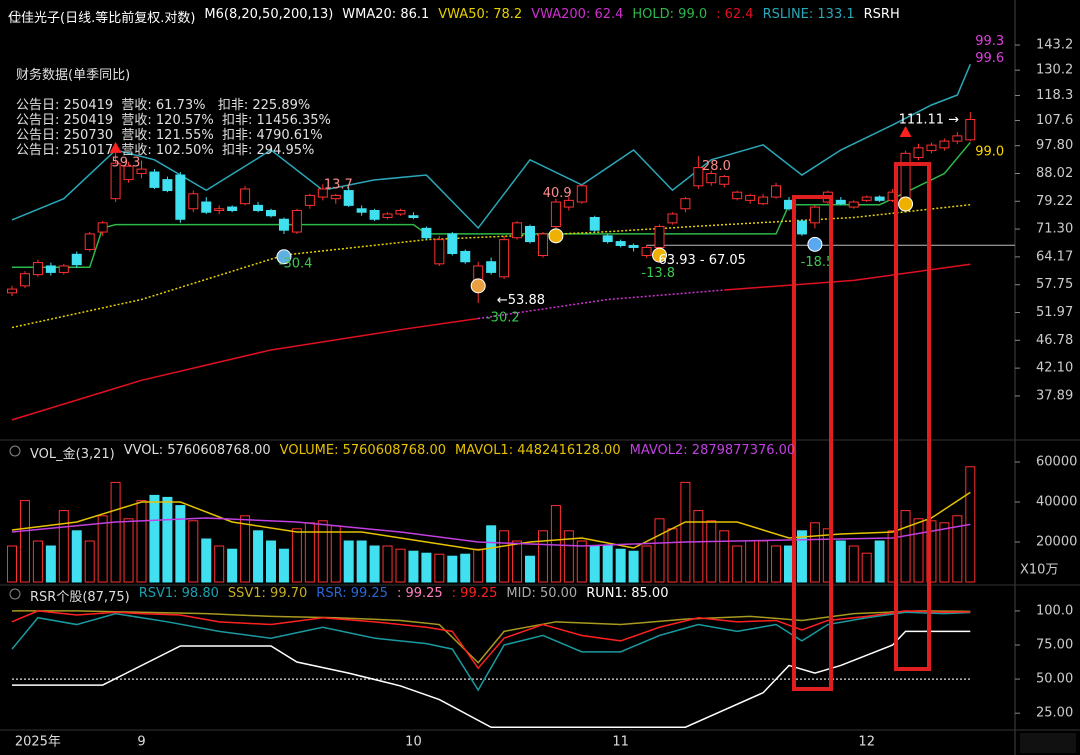 The height and width of the screenshot is (755, 1080). Describe the element at coordinates (1054, 70) in the screenshot. I see `y-tick-label: 130.2` at that location.